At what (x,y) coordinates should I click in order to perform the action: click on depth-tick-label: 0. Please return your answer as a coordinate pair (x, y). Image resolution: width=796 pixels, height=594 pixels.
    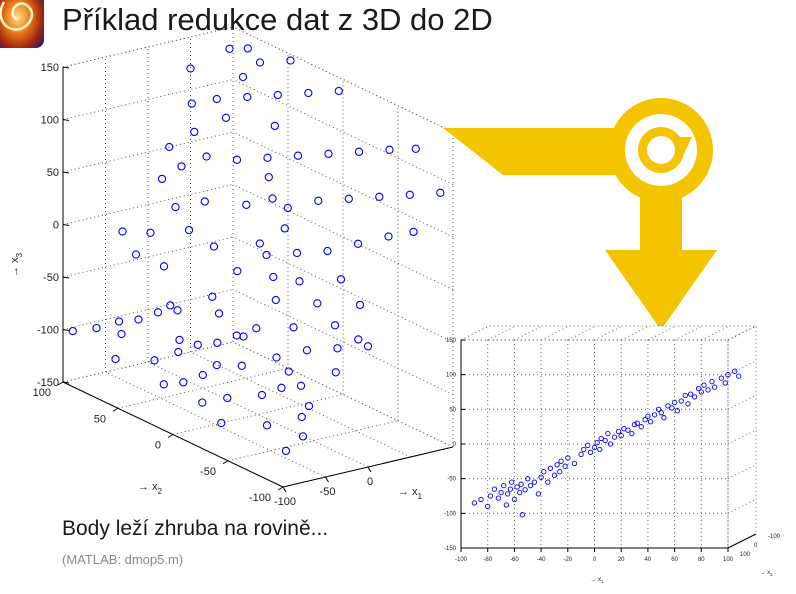
    Looking at the image, I should click on (756, 546).